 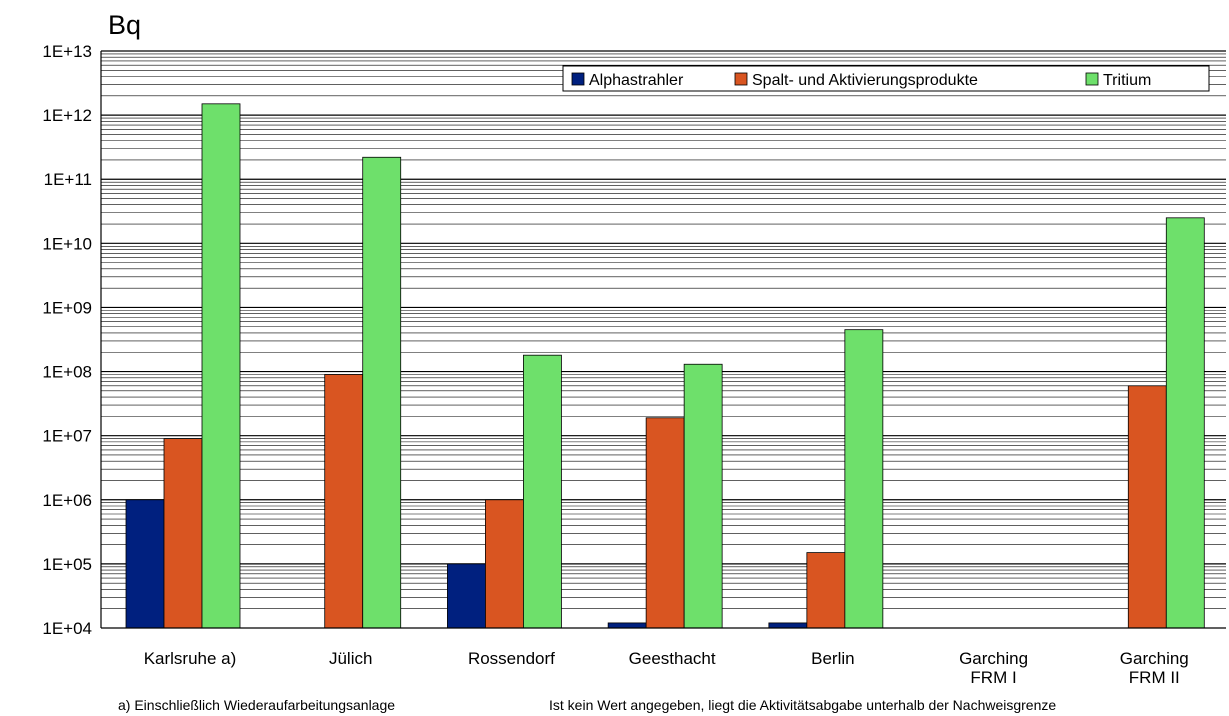 I want to click on y-tick-label: 1E+04, so click(x=67, y=628).